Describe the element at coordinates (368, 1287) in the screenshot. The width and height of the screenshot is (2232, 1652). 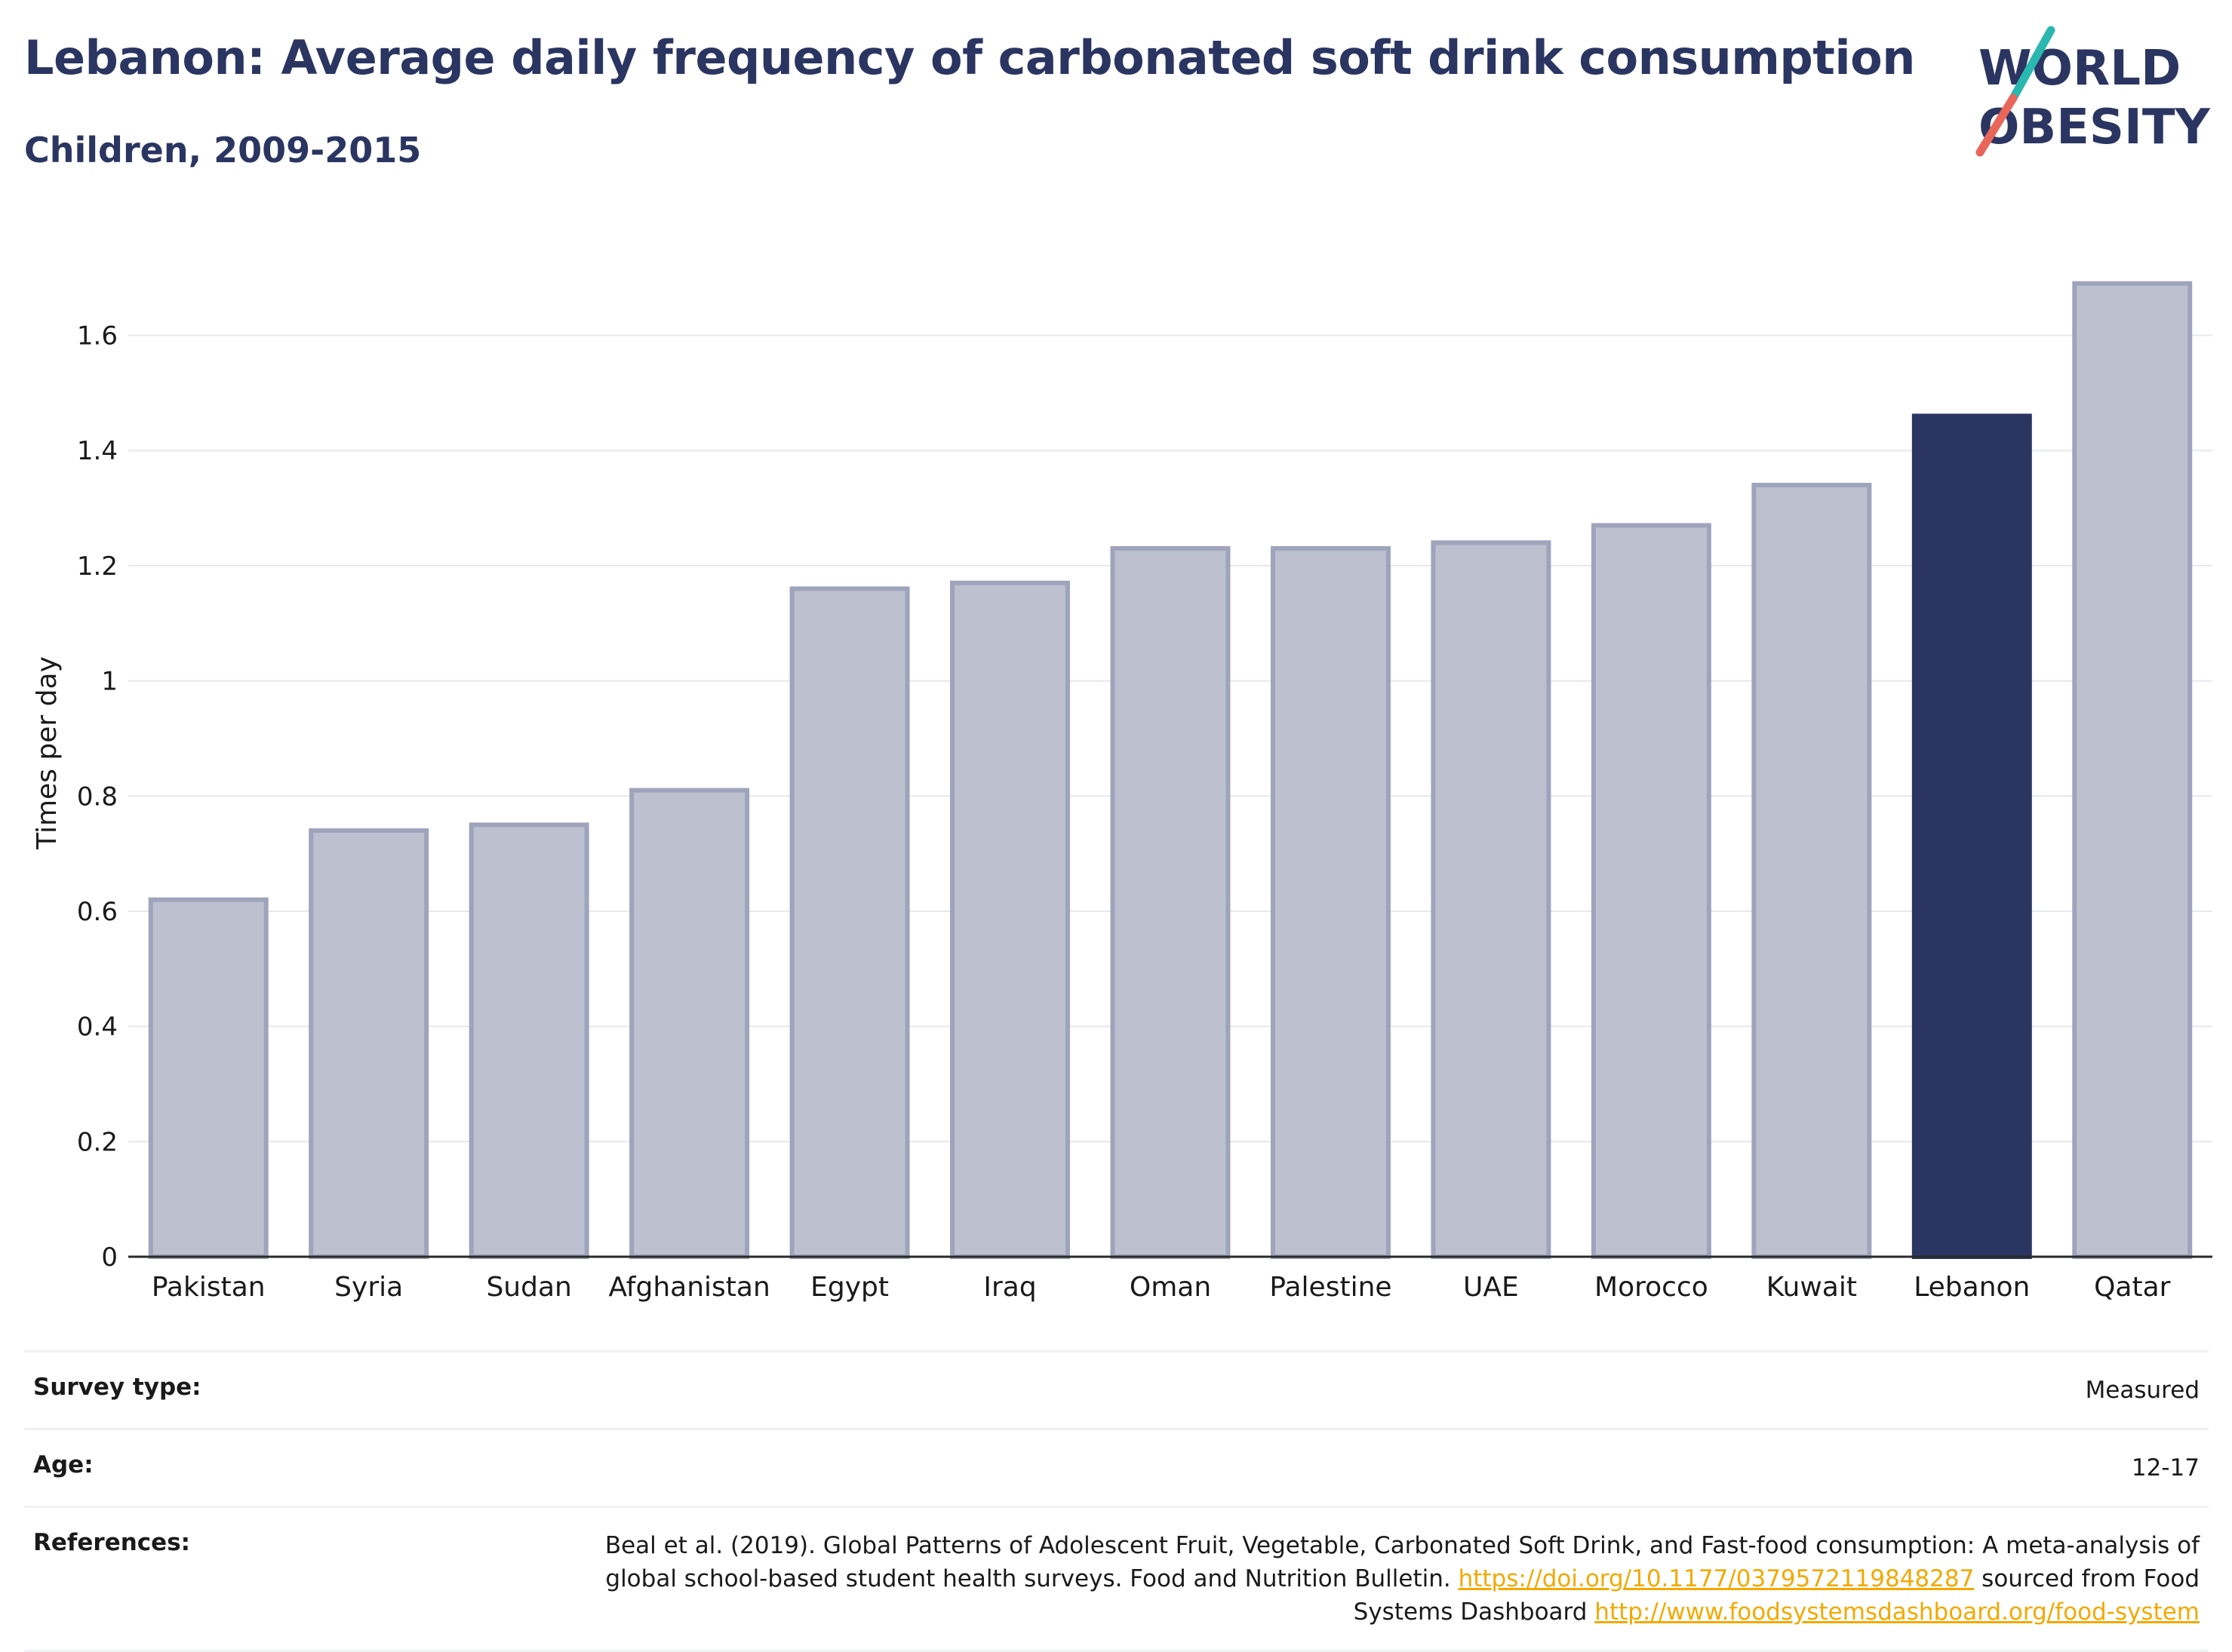
I see `x-tick-label: Syria` at that location.